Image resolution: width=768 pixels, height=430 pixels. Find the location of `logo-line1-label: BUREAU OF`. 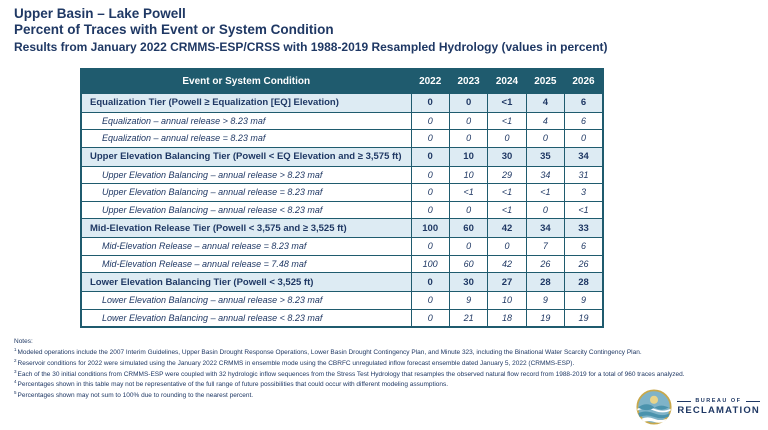

logo-line1-label: BUREAU OF is located at coordinates (718, 401).